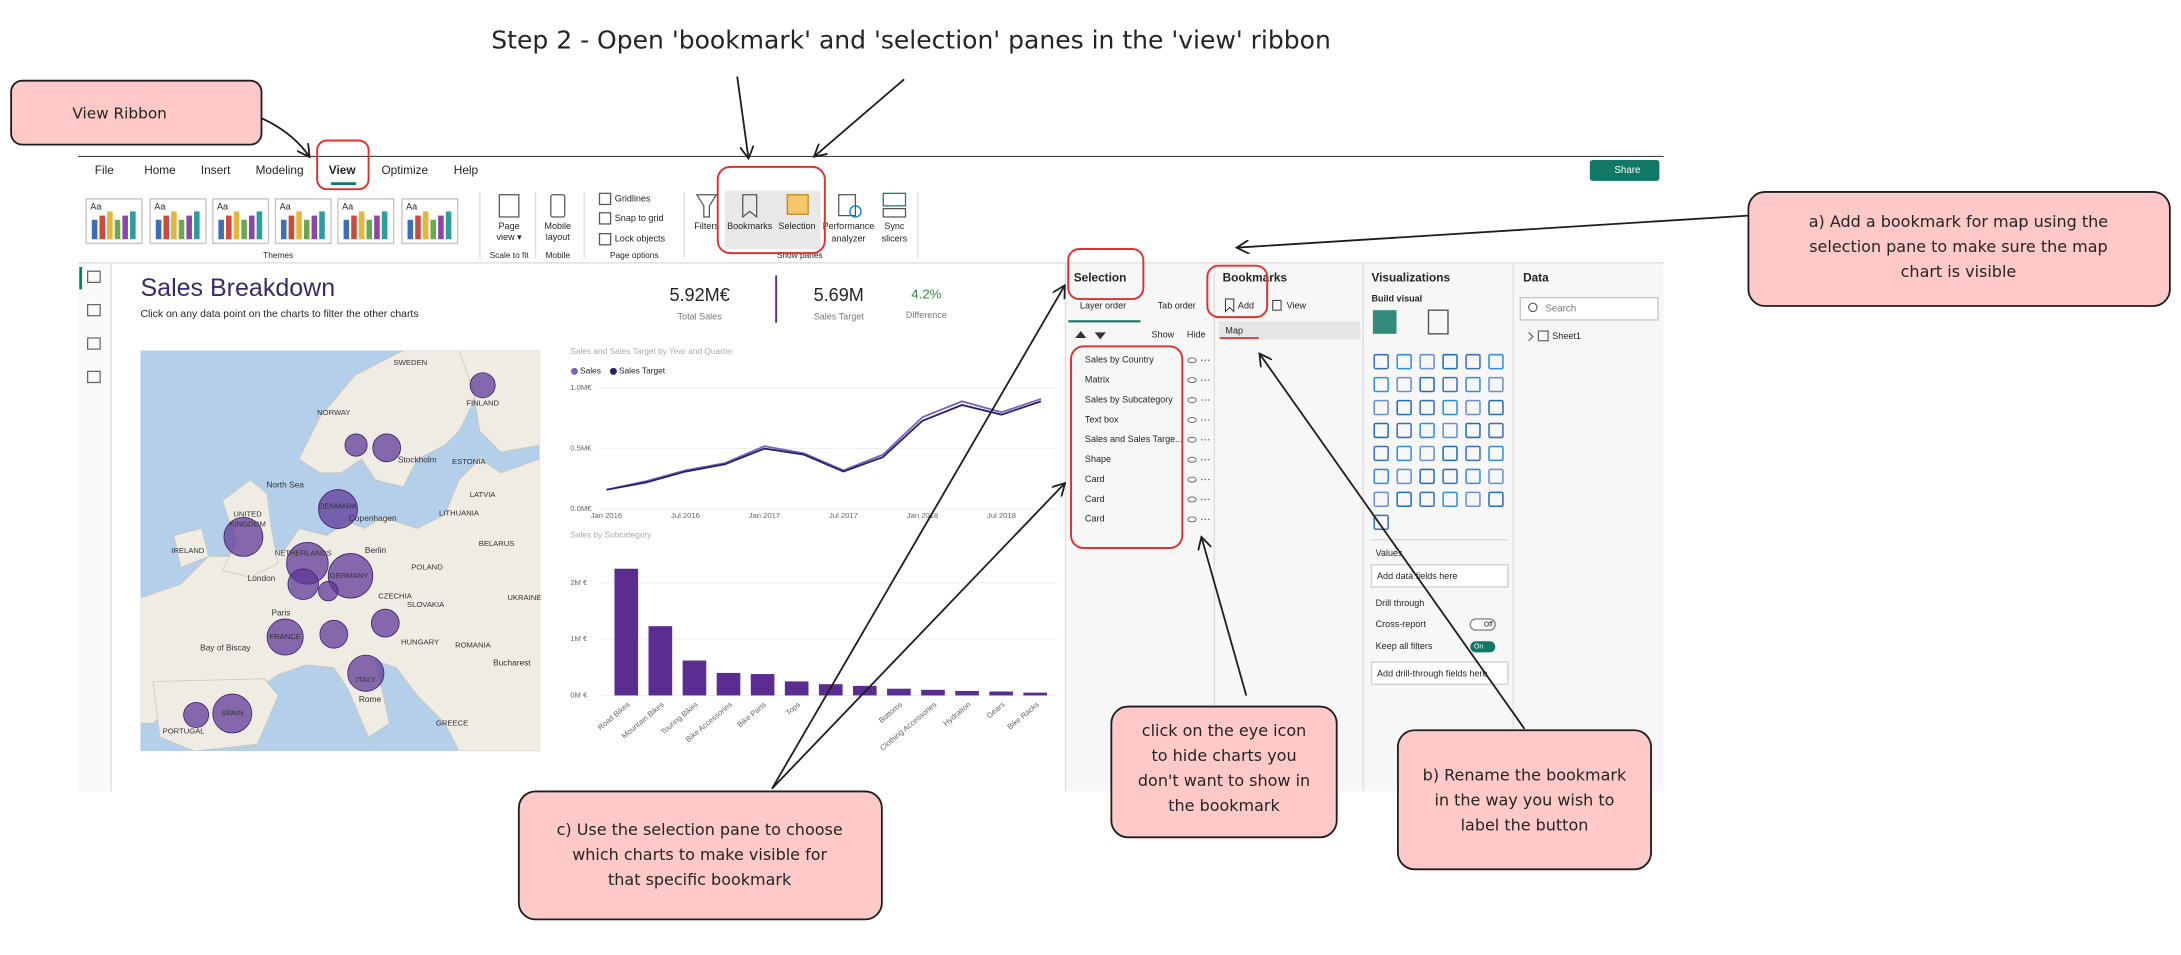 The image size is (2181, 955). Describe the element at coordinates (509, 226) in the screenshot. I see `button-label: Page` at that location.